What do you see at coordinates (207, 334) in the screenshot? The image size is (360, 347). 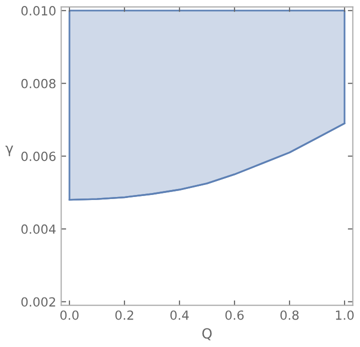 I see `x-axis-title: Q` at bounding box center [207, 334].